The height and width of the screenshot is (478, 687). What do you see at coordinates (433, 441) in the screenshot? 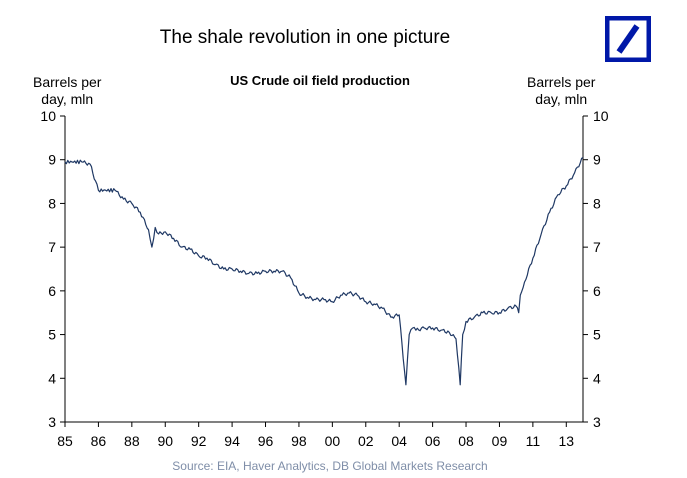
I see `x-tick-label: 06` at bounding box center [433, 441].